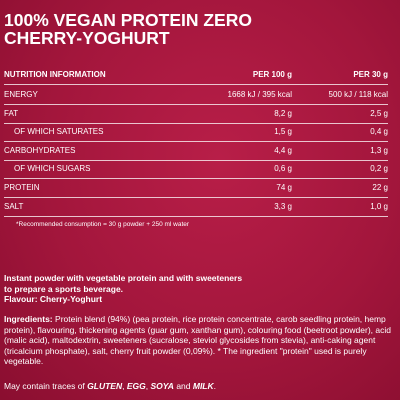 This screenshot has height=400, width=400. Describe the element at coordinates (283, 113) in the screenshot. I see `table-cell: 8,2 g` at that location.